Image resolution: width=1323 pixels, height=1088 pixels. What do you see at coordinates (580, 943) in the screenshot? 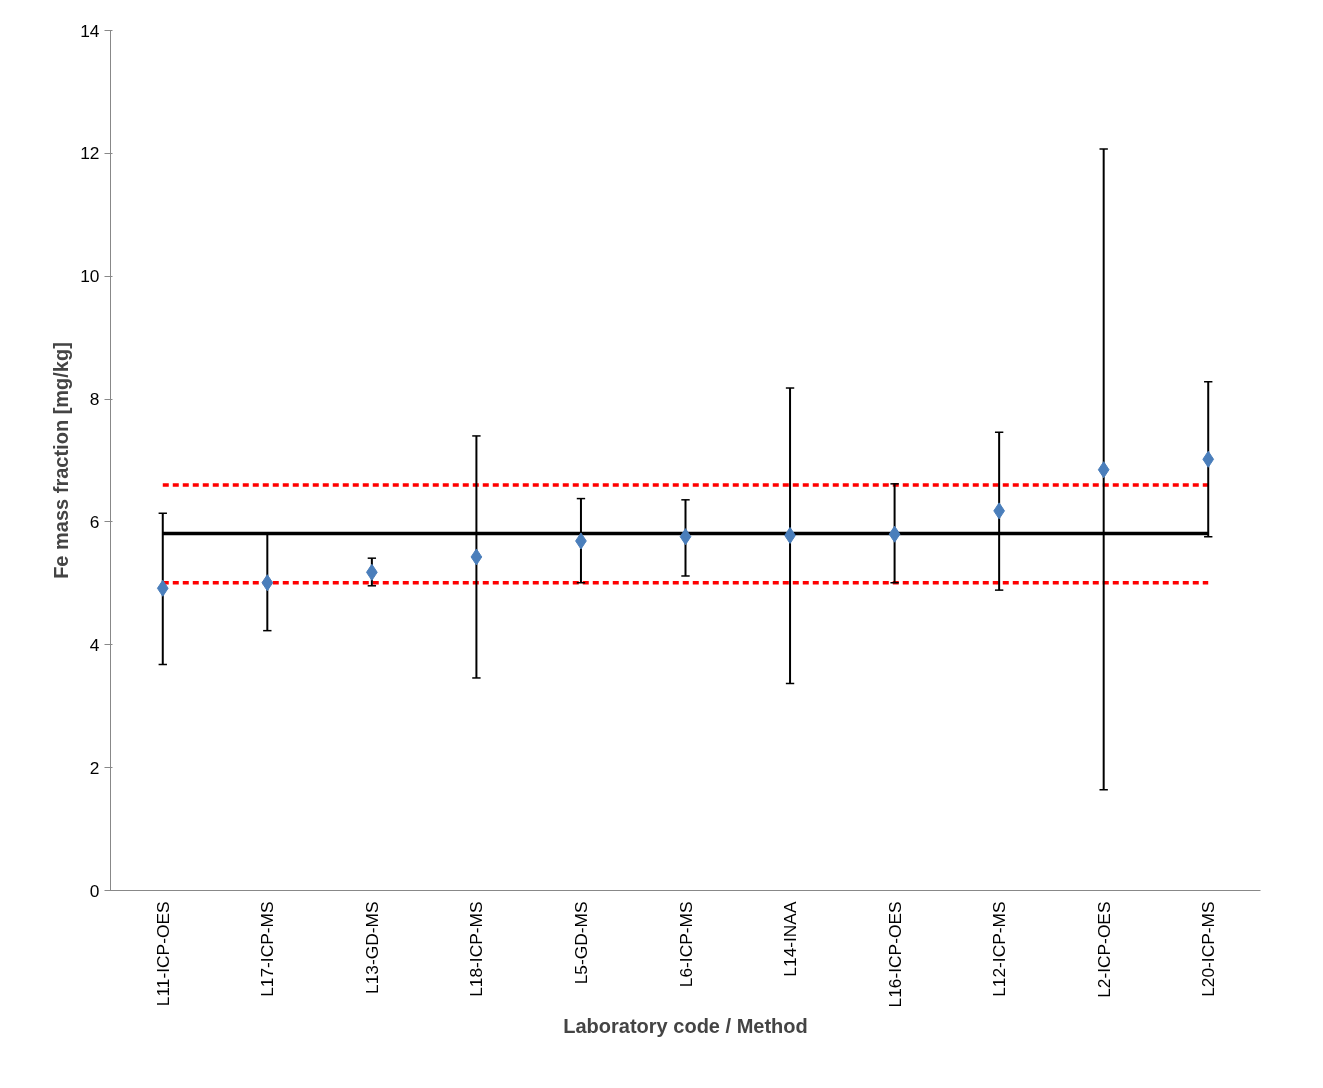
I see `x-tick-label: L5-GD-MS` at bounding box center [580, 943].